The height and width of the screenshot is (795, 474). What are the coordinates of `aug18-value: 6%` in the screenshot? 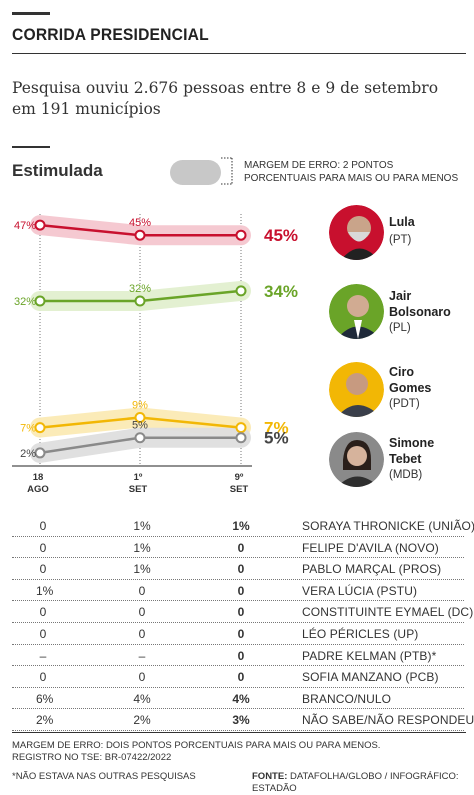 It's located at (45, 698).